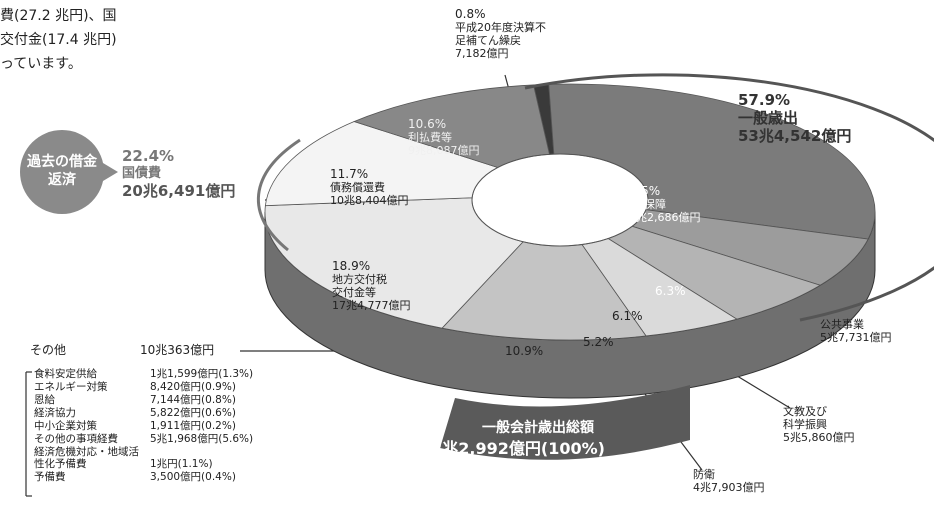 Image resolution: width=934 pixels, height=506 pixels. What do you see at coordinates (627, 316) in the screenshot?
I see `slice-value-label: 6.1%` at bounding box center [627, 316].